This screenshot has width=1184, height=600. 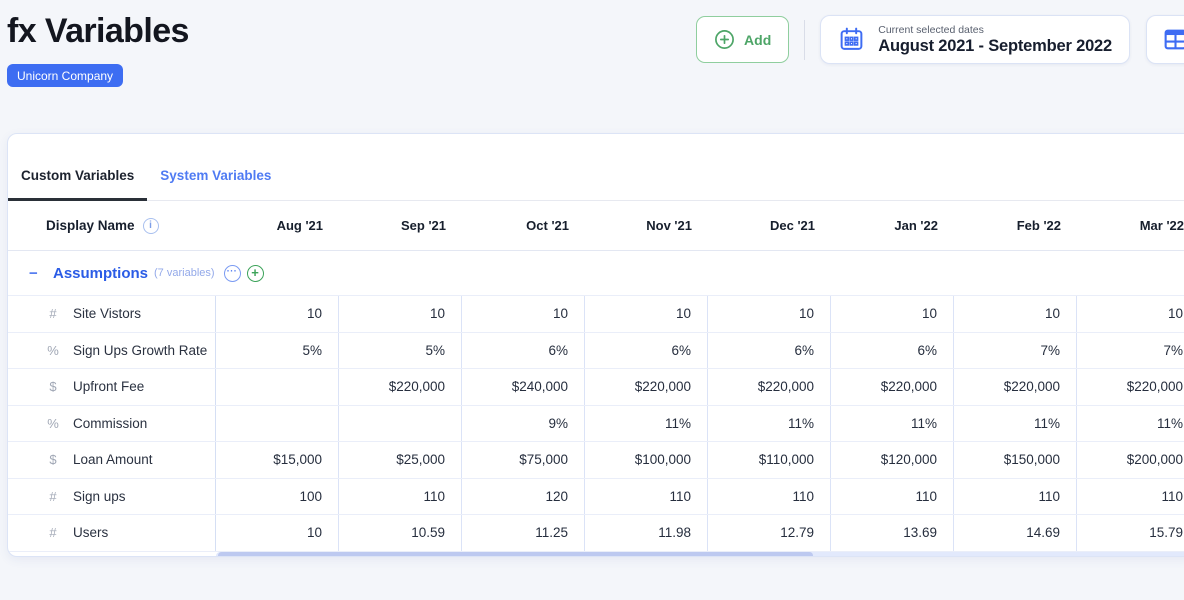 I want to click on row-name: Sign Ups Growth Rate, so click(x=140, y=350).